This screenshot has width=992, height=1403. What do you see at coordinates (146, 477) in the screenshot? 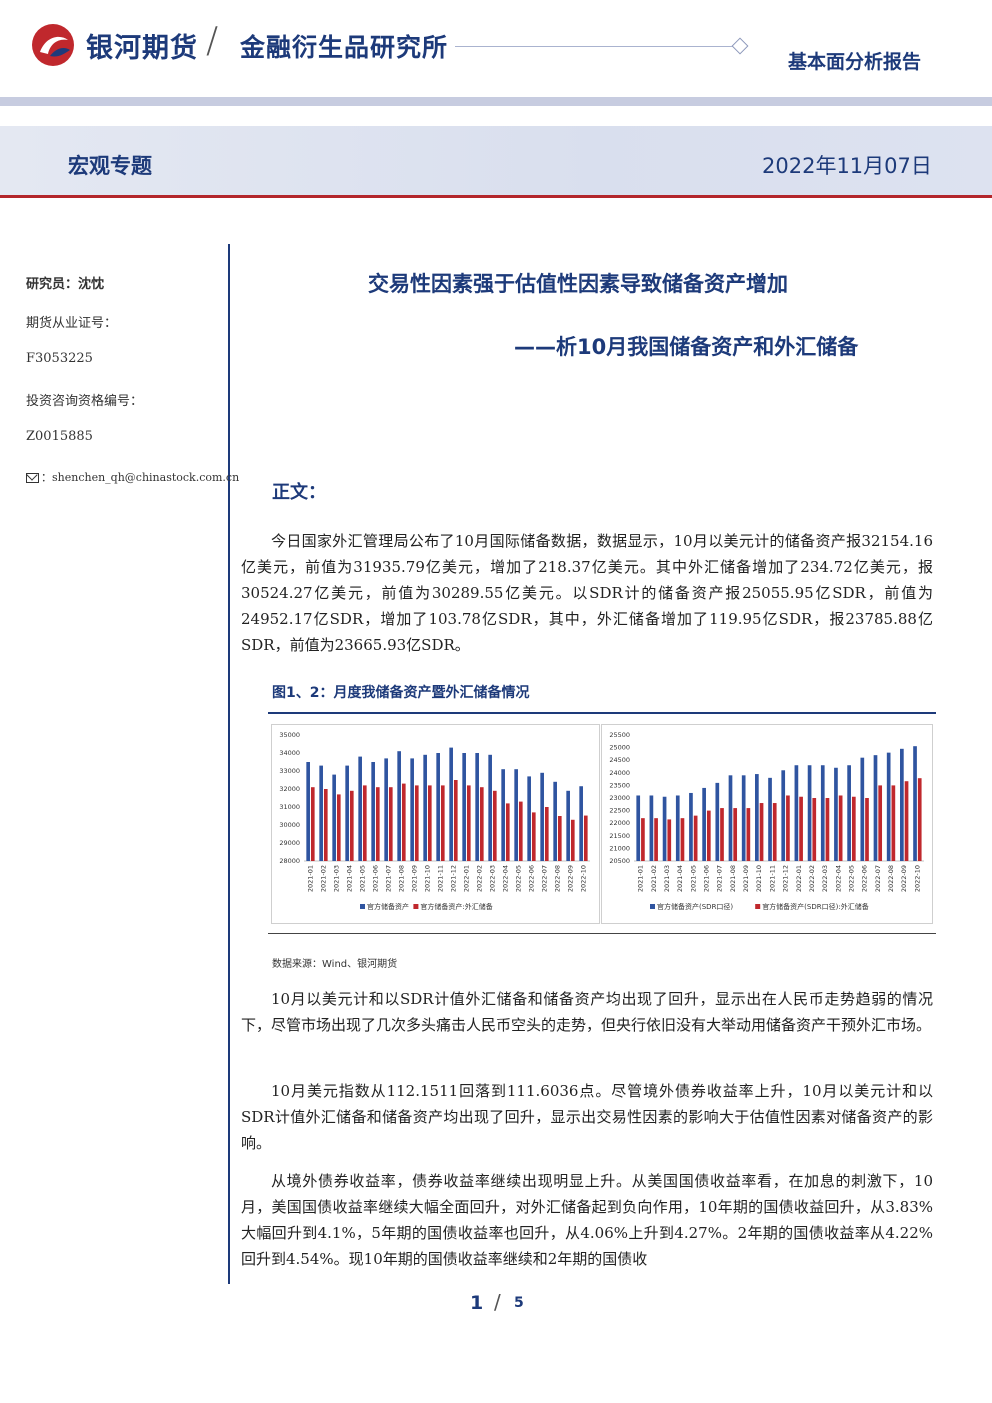
I see `email-address: shenchen_qh@chinastock.com.cn` at bounding box center [146, 477].